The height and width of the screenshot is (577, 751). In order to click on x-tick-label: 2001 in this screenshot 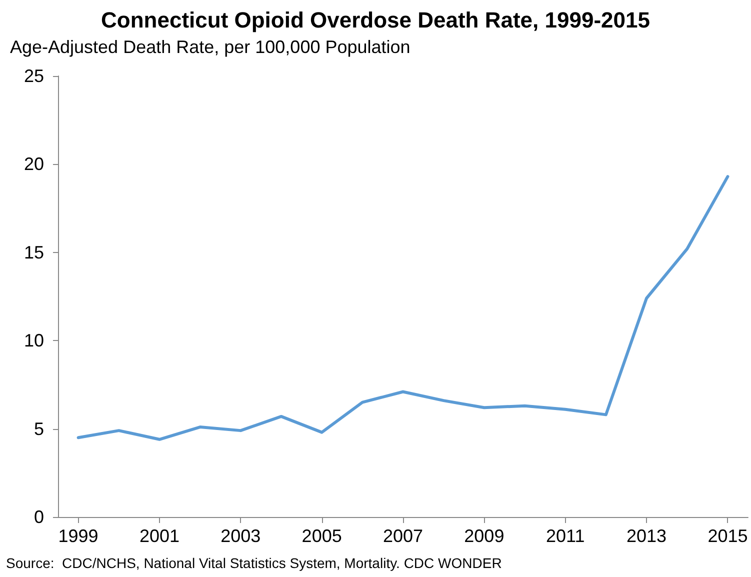, I will do `click(159, 536)`.